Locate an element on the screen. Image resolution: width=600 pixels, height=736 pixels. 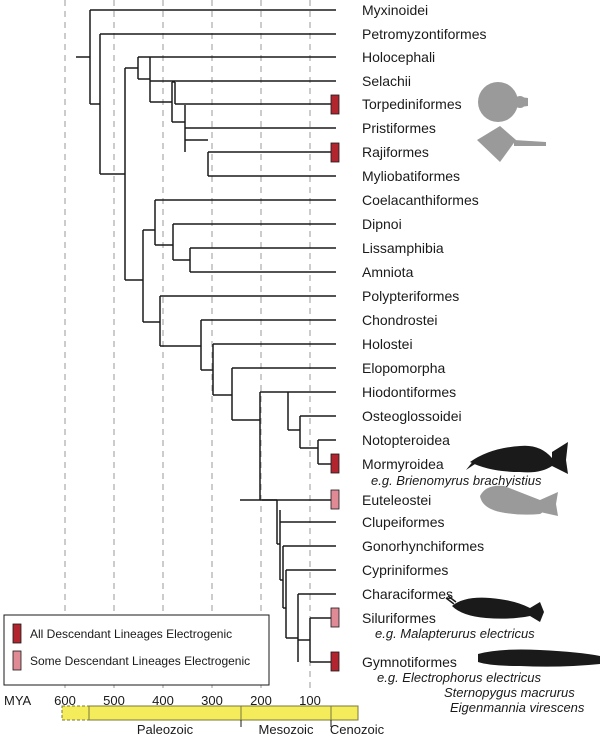
era-bar-precambrian is located at coordinates (75, 713).